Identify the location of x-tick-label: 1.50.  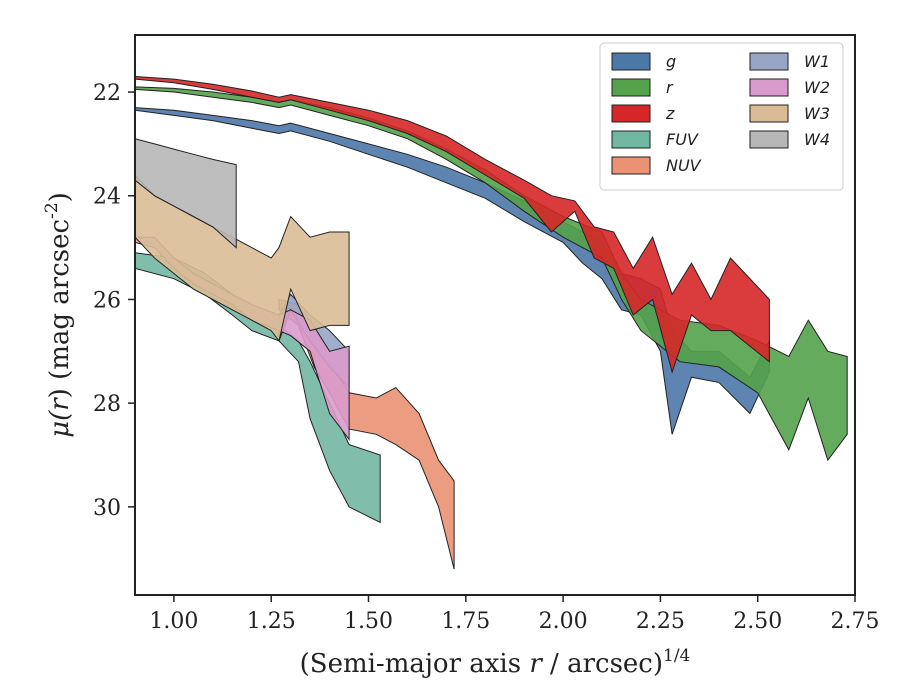
(368, 621).